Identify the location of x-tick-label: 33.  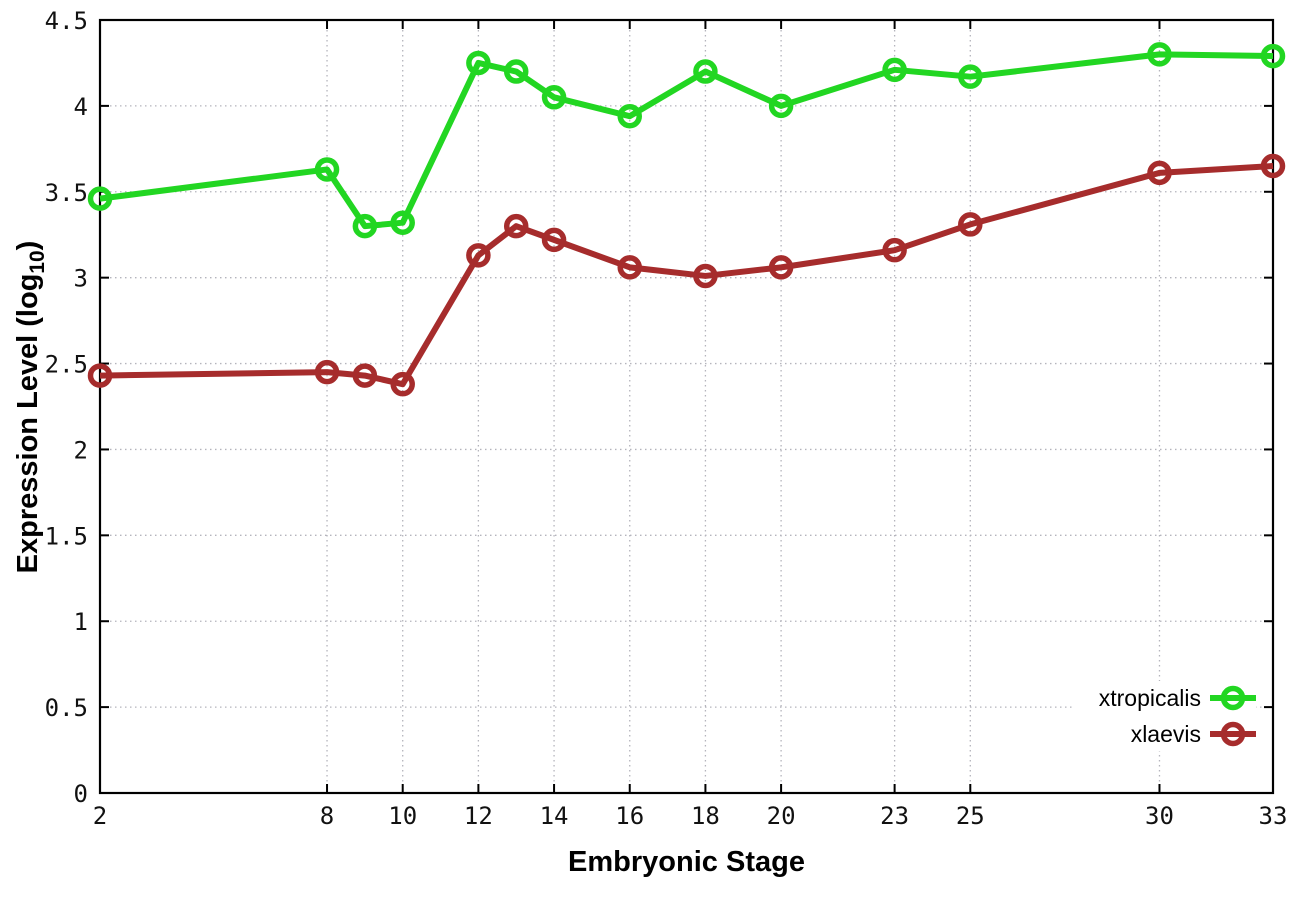
(1273, 816).